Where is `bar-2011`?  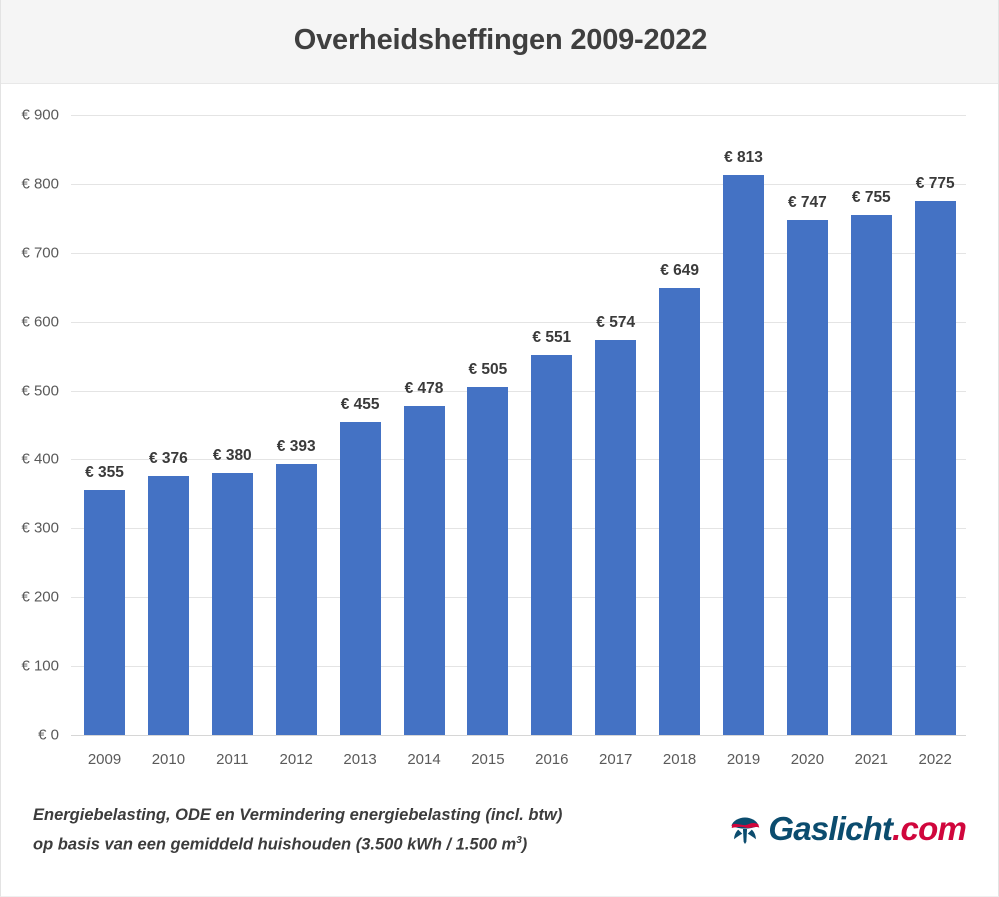 bar-2011 is located at coordinates (232, 604).